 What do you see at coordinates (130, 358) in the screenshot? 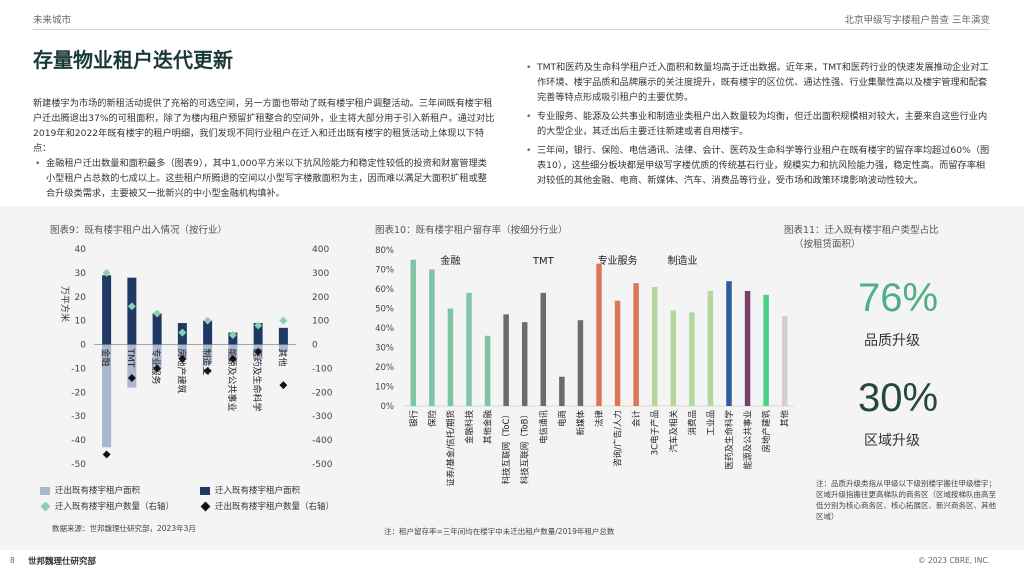
I see `fig9-category-label: TMT` at bounding box center [130, 358].